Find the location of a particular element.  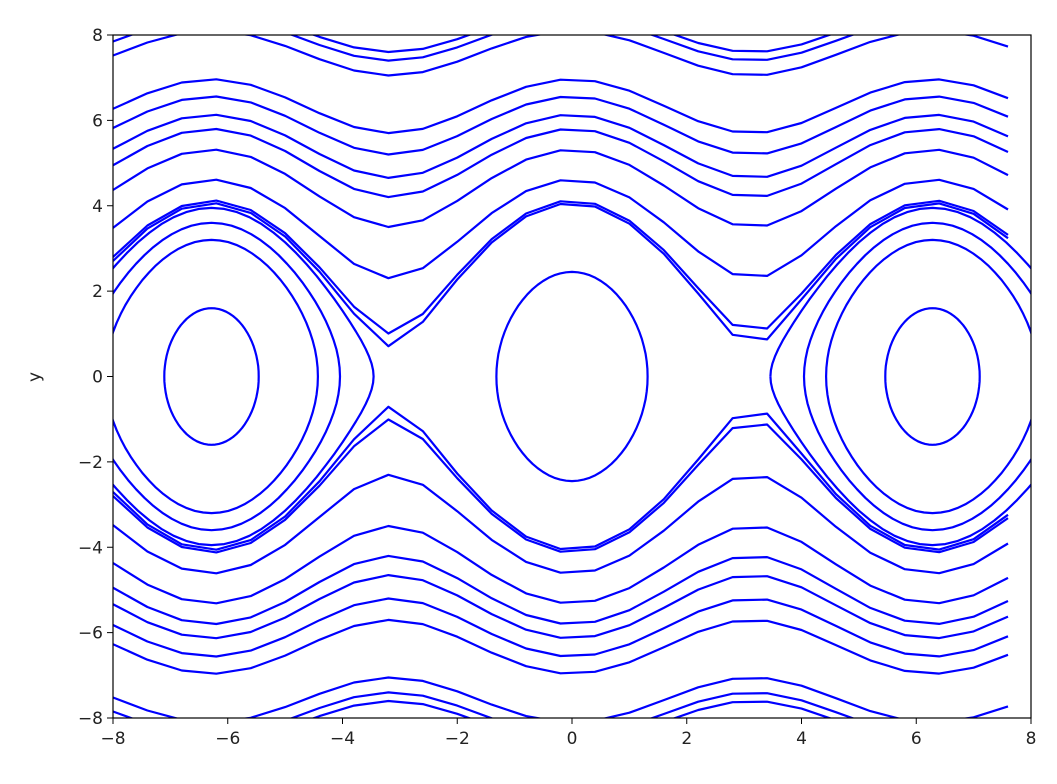

y-tick-label: 2 is located at coordinates (97, 292).